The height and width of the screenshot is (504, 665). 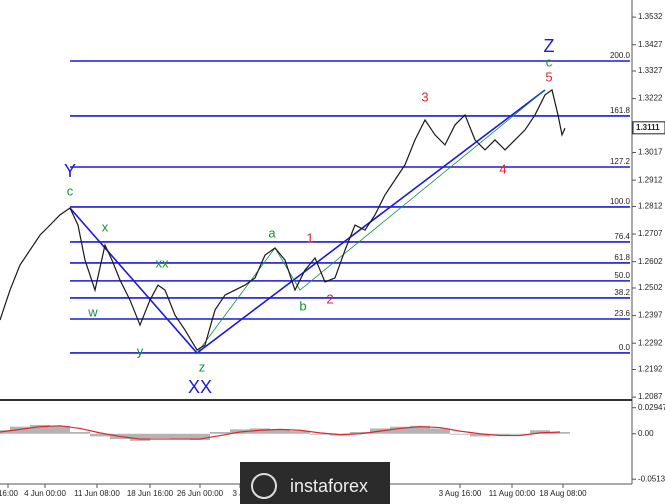 I want to click on fib-label: 50.0, so click(x=622, y=275).